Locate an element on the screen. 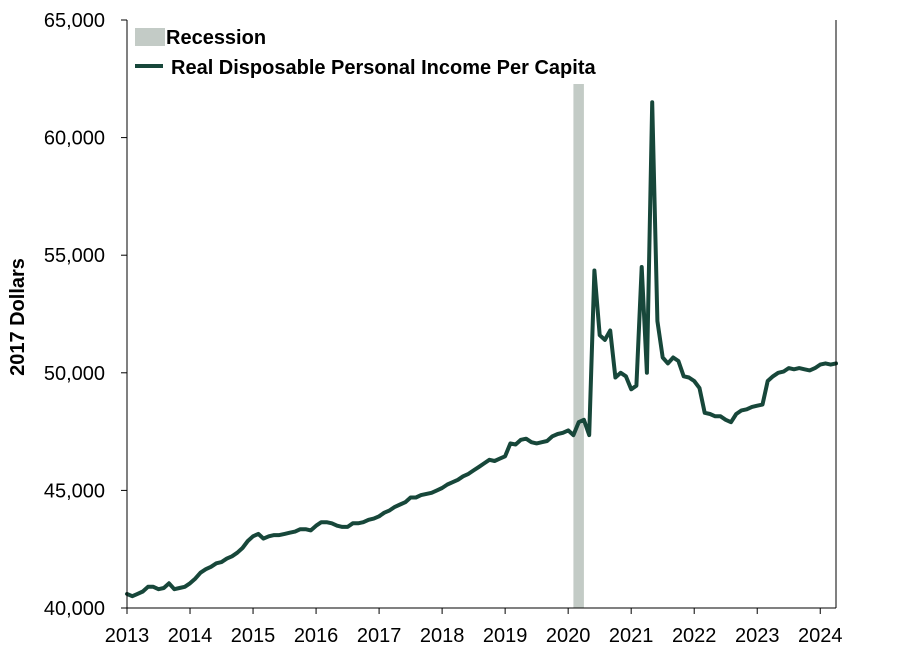  legend-recession-swatch is located at coordinates (150, 37).